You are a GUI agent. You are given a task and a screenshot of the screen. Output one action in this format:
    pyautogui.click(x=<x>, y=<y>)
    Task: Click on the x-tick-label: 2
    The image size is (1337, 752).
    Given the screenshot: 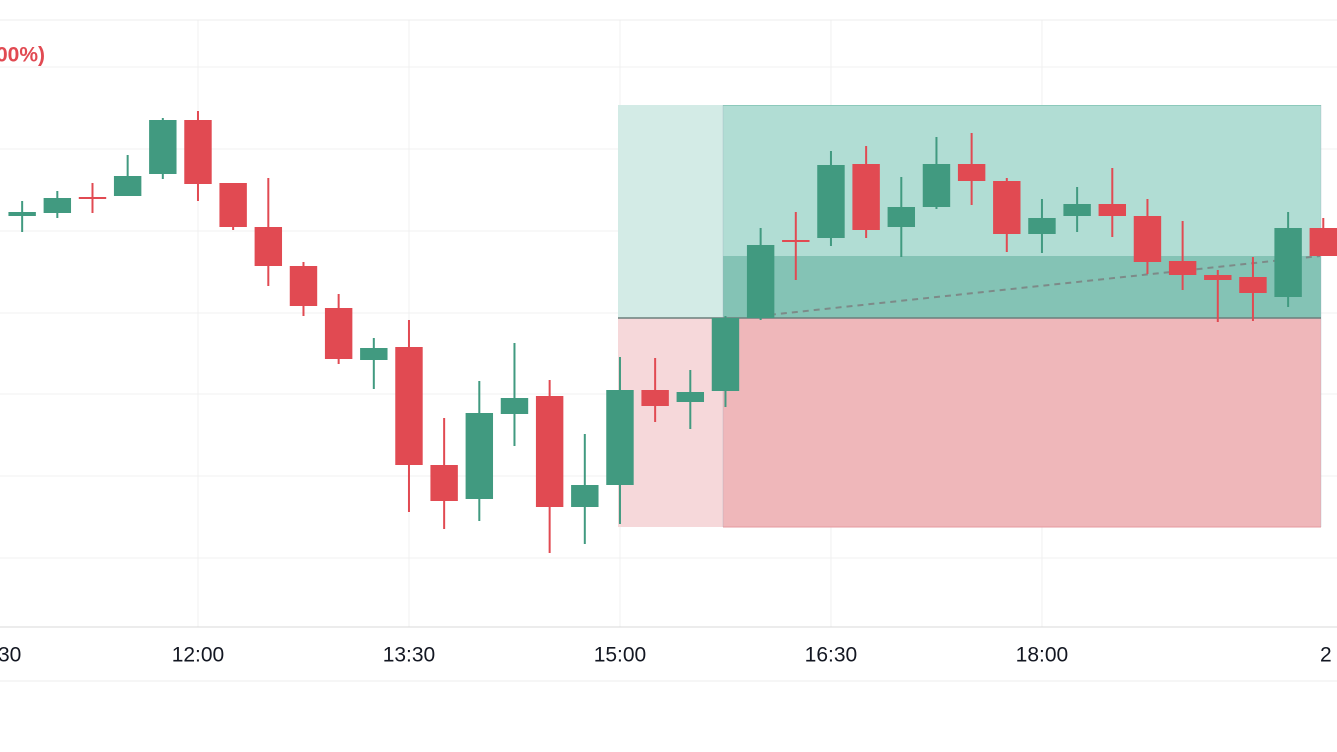 What is the action you would take?
    pyautogui.click(x=1326, y=655)
    